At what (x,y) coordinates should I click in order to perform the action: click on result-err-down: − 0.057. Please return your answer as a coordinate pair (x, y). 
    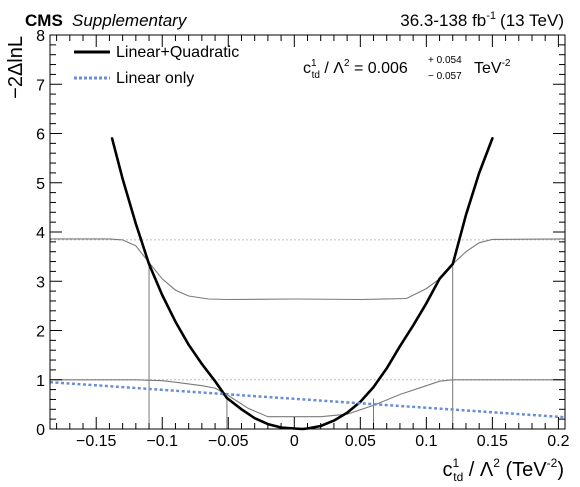
    Looking at the image, I should click on (445, 76).